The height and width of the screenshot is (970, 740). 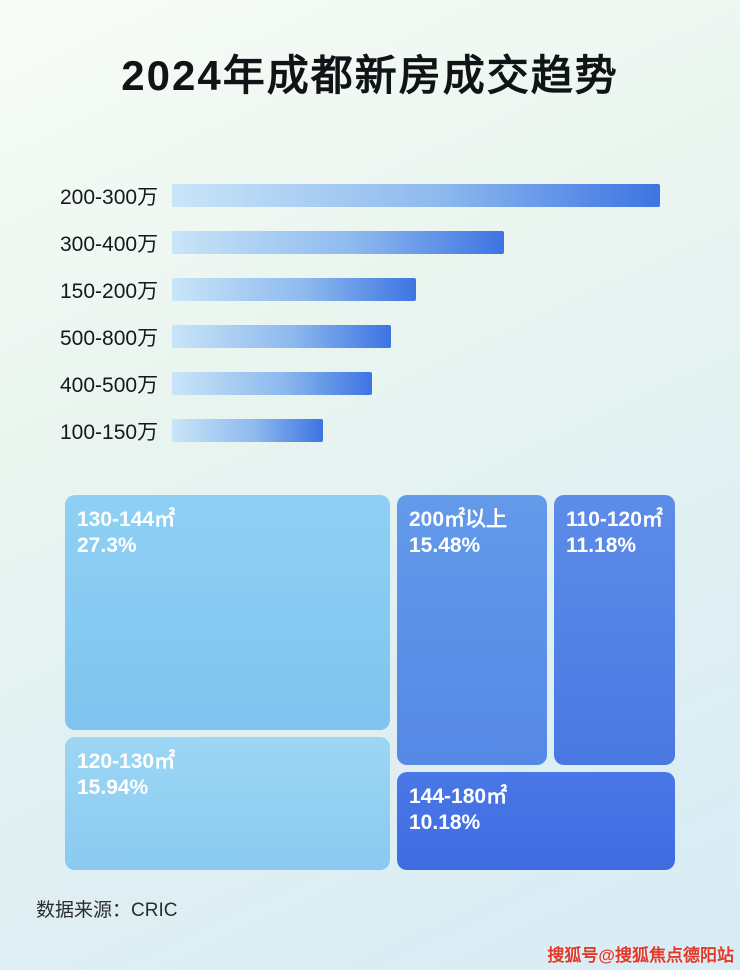 What do you see at coordinates (109, 291) in the screenshot?
I see `bar-label: 150-200万` at bounding box center [109, 291].